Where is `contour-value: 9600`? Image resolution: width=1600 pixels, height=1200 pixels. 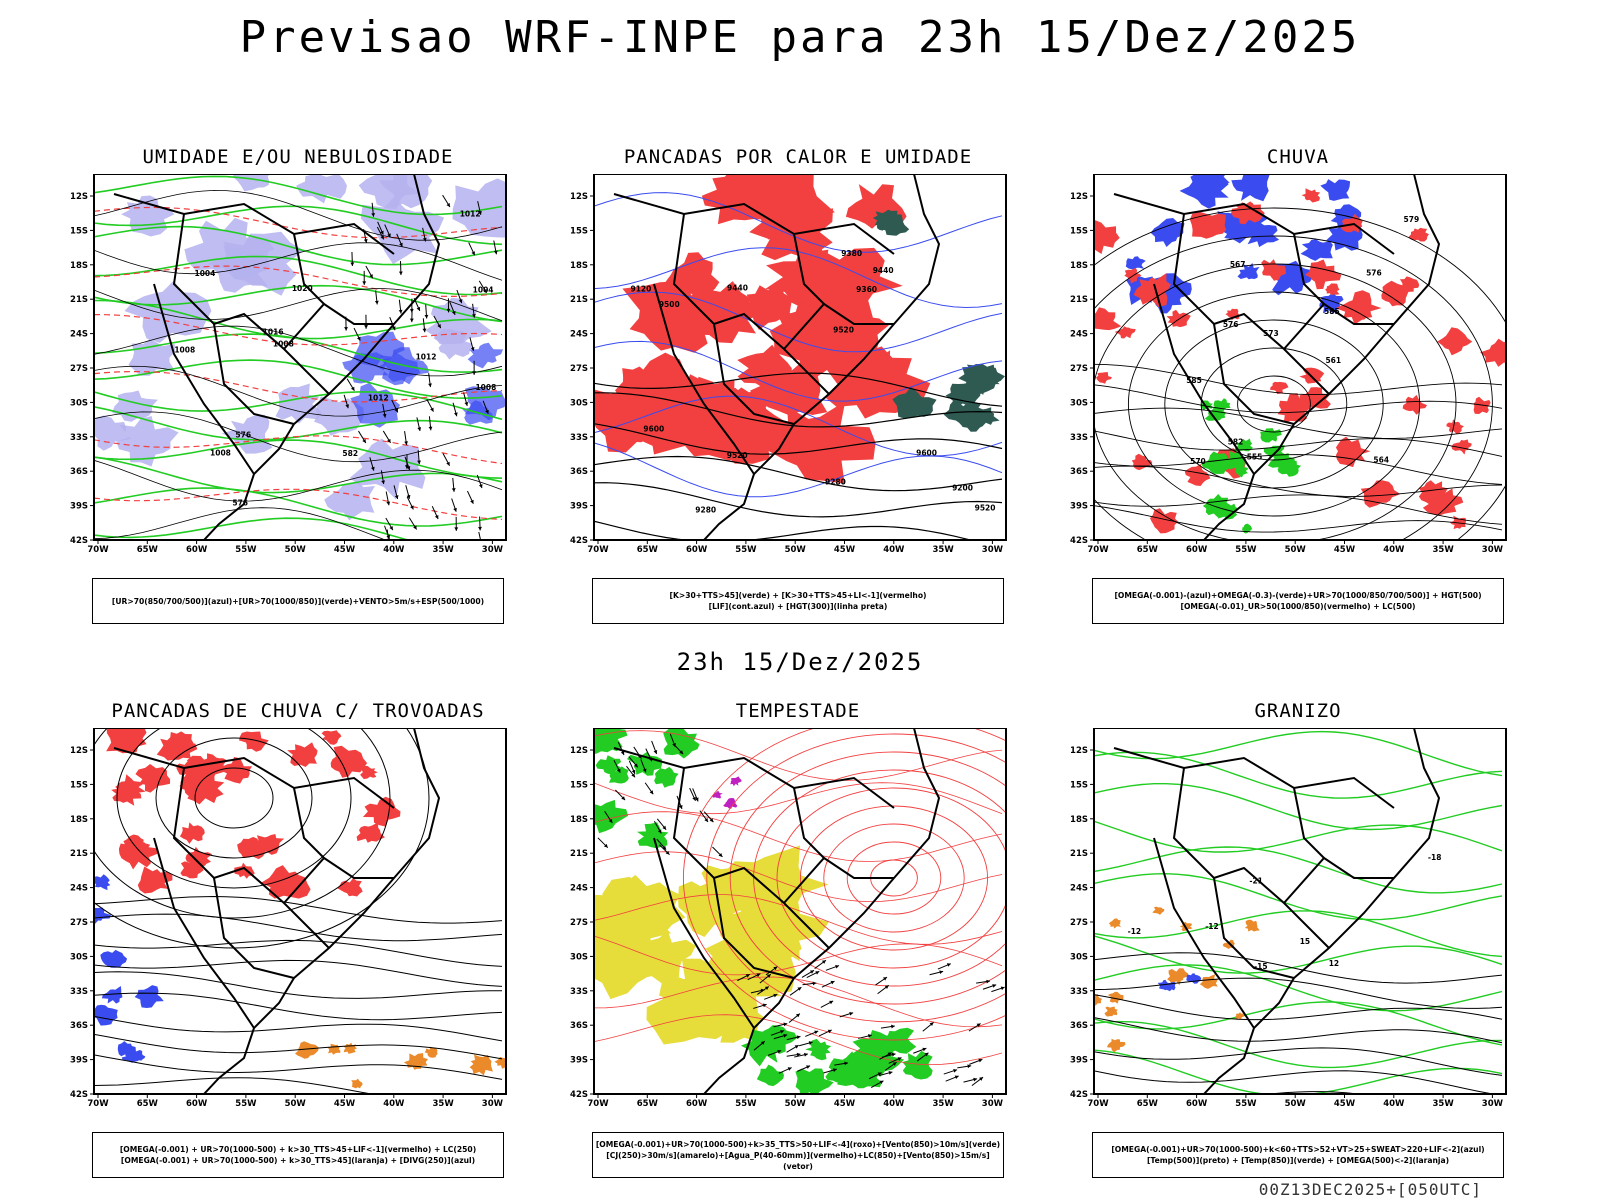
contour-value: 9600 is located at coordinates (926, 453).